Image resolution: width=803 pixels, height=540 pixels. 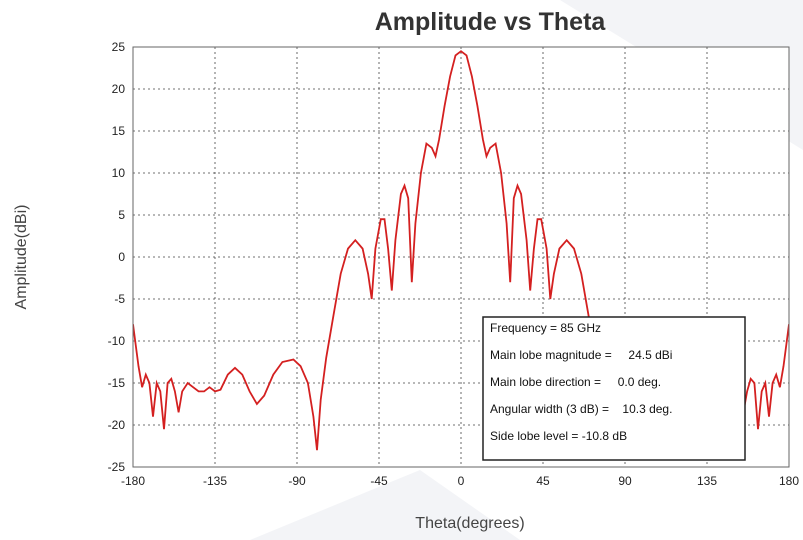 I want to click on x-tick-label: 0, so click(x=461, y=481).